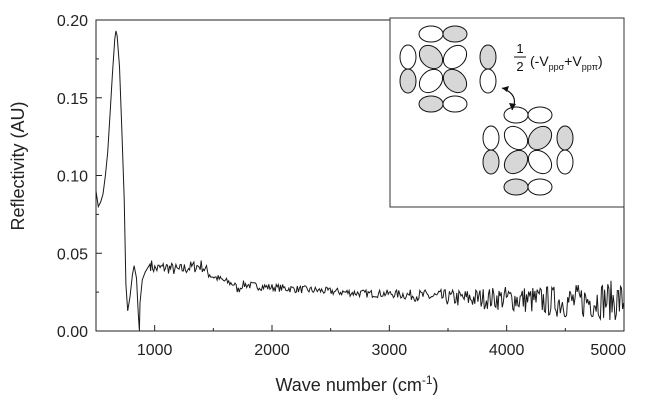 The width and height of the screenshot is (648, 398). Describe the element at coordinates (519, 66) in the screenshot. I see `fraction-denominator: 2` at that location.